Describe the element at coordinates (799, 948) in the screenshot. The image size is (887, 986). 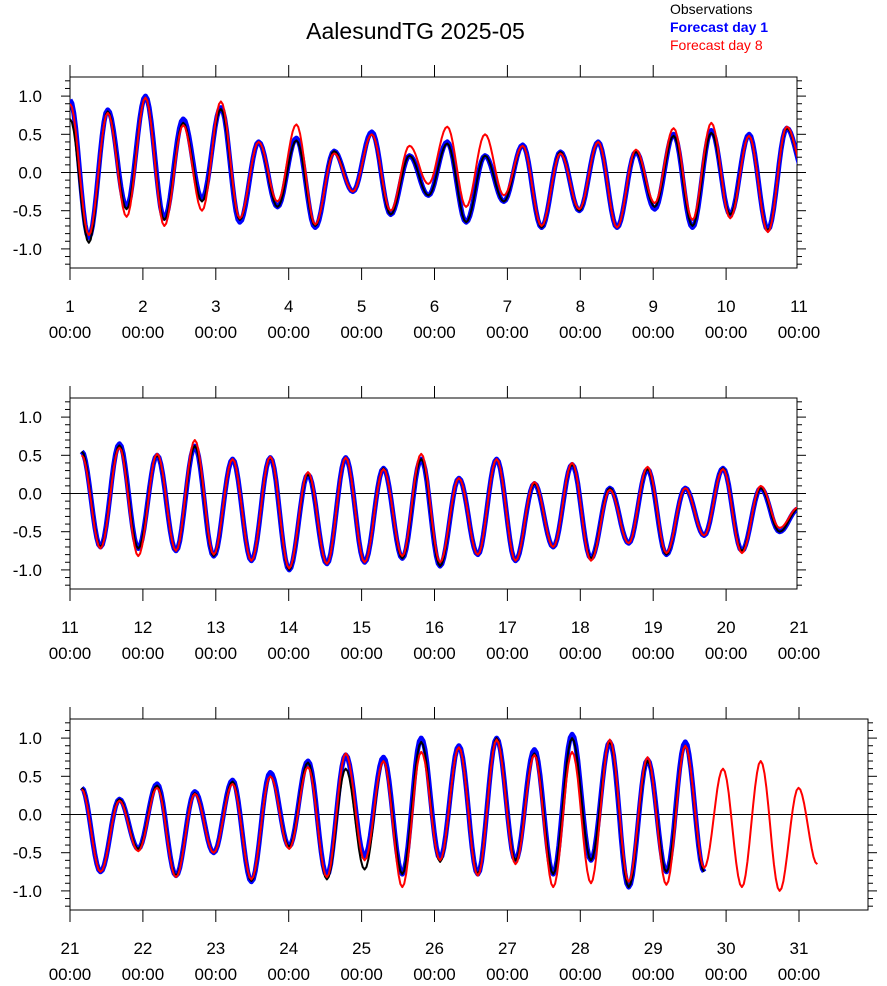
I see `x-tick-label-day: 31` at that location.